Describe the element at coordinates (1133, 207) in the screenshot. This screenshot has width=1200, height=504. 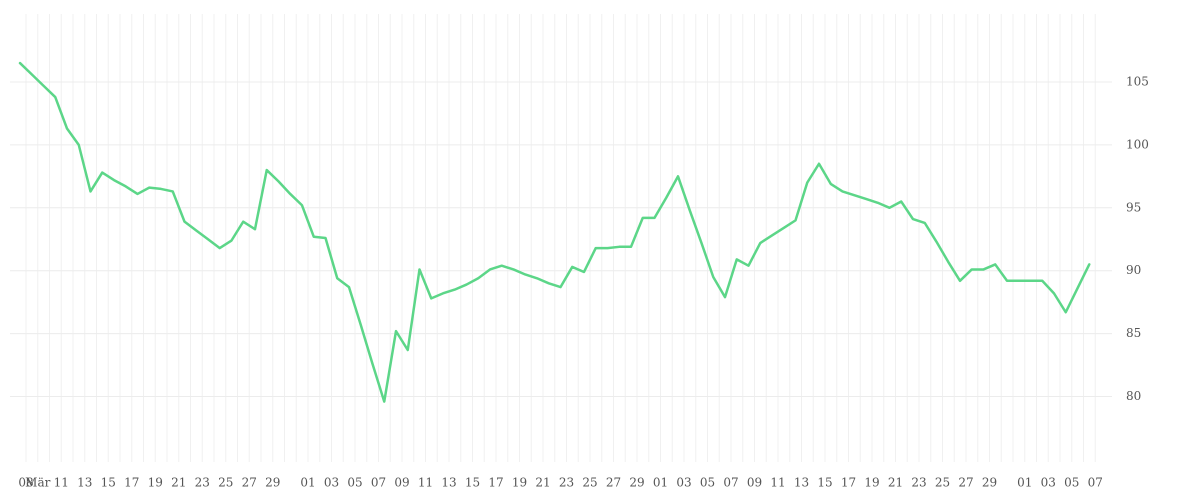
I see `y-tick-label: 95` at that location.